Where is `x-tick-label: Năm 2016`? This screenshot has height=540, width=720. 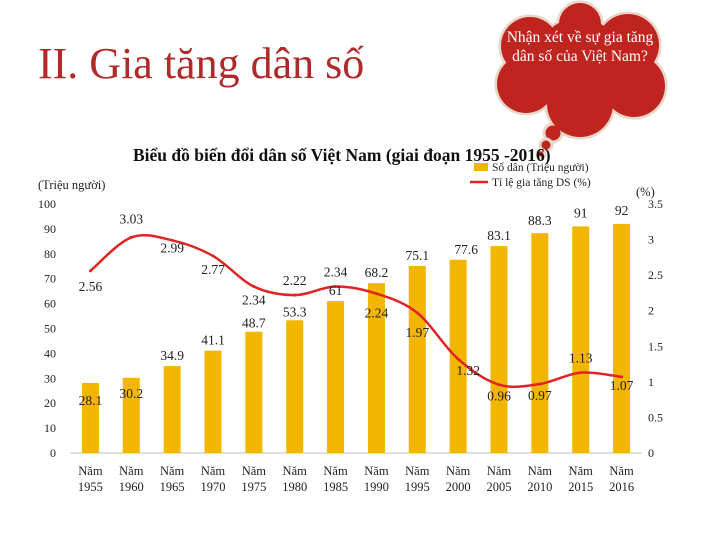 x-tick-label: Năm 2016 is located at coordinates (621, 479).